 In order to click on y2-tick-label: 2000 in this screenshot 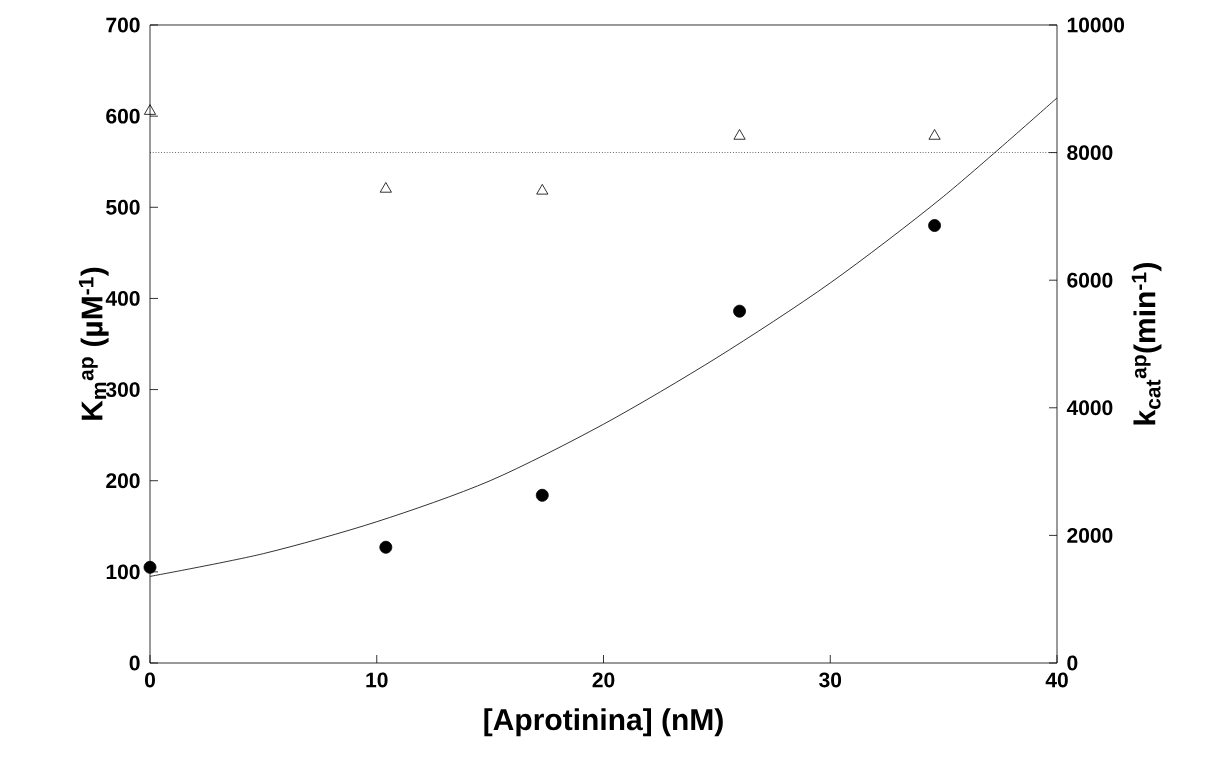, I will do `click(1090, 535)`.